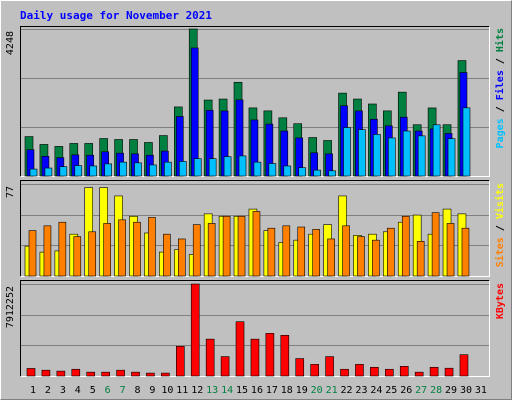 The width and height of the screenshot is (512, 400). I want to click on legend-entry: KBytes, so click(500, 301).